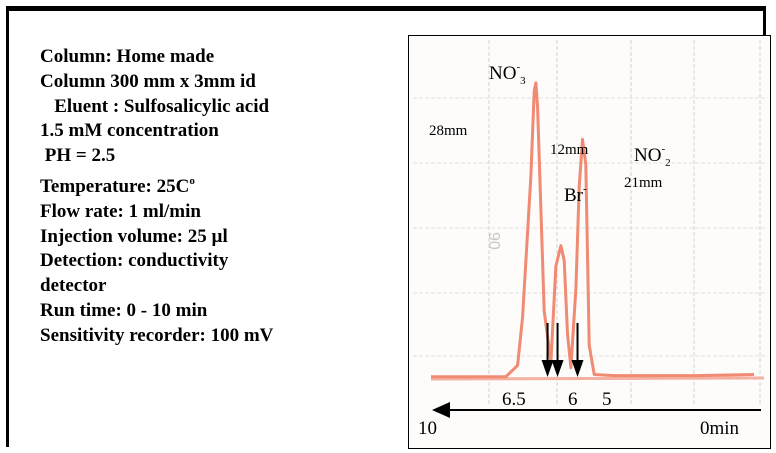 The image size is (776, 453). I want to click on peak-ion-label: Br-, so click(575, 194).